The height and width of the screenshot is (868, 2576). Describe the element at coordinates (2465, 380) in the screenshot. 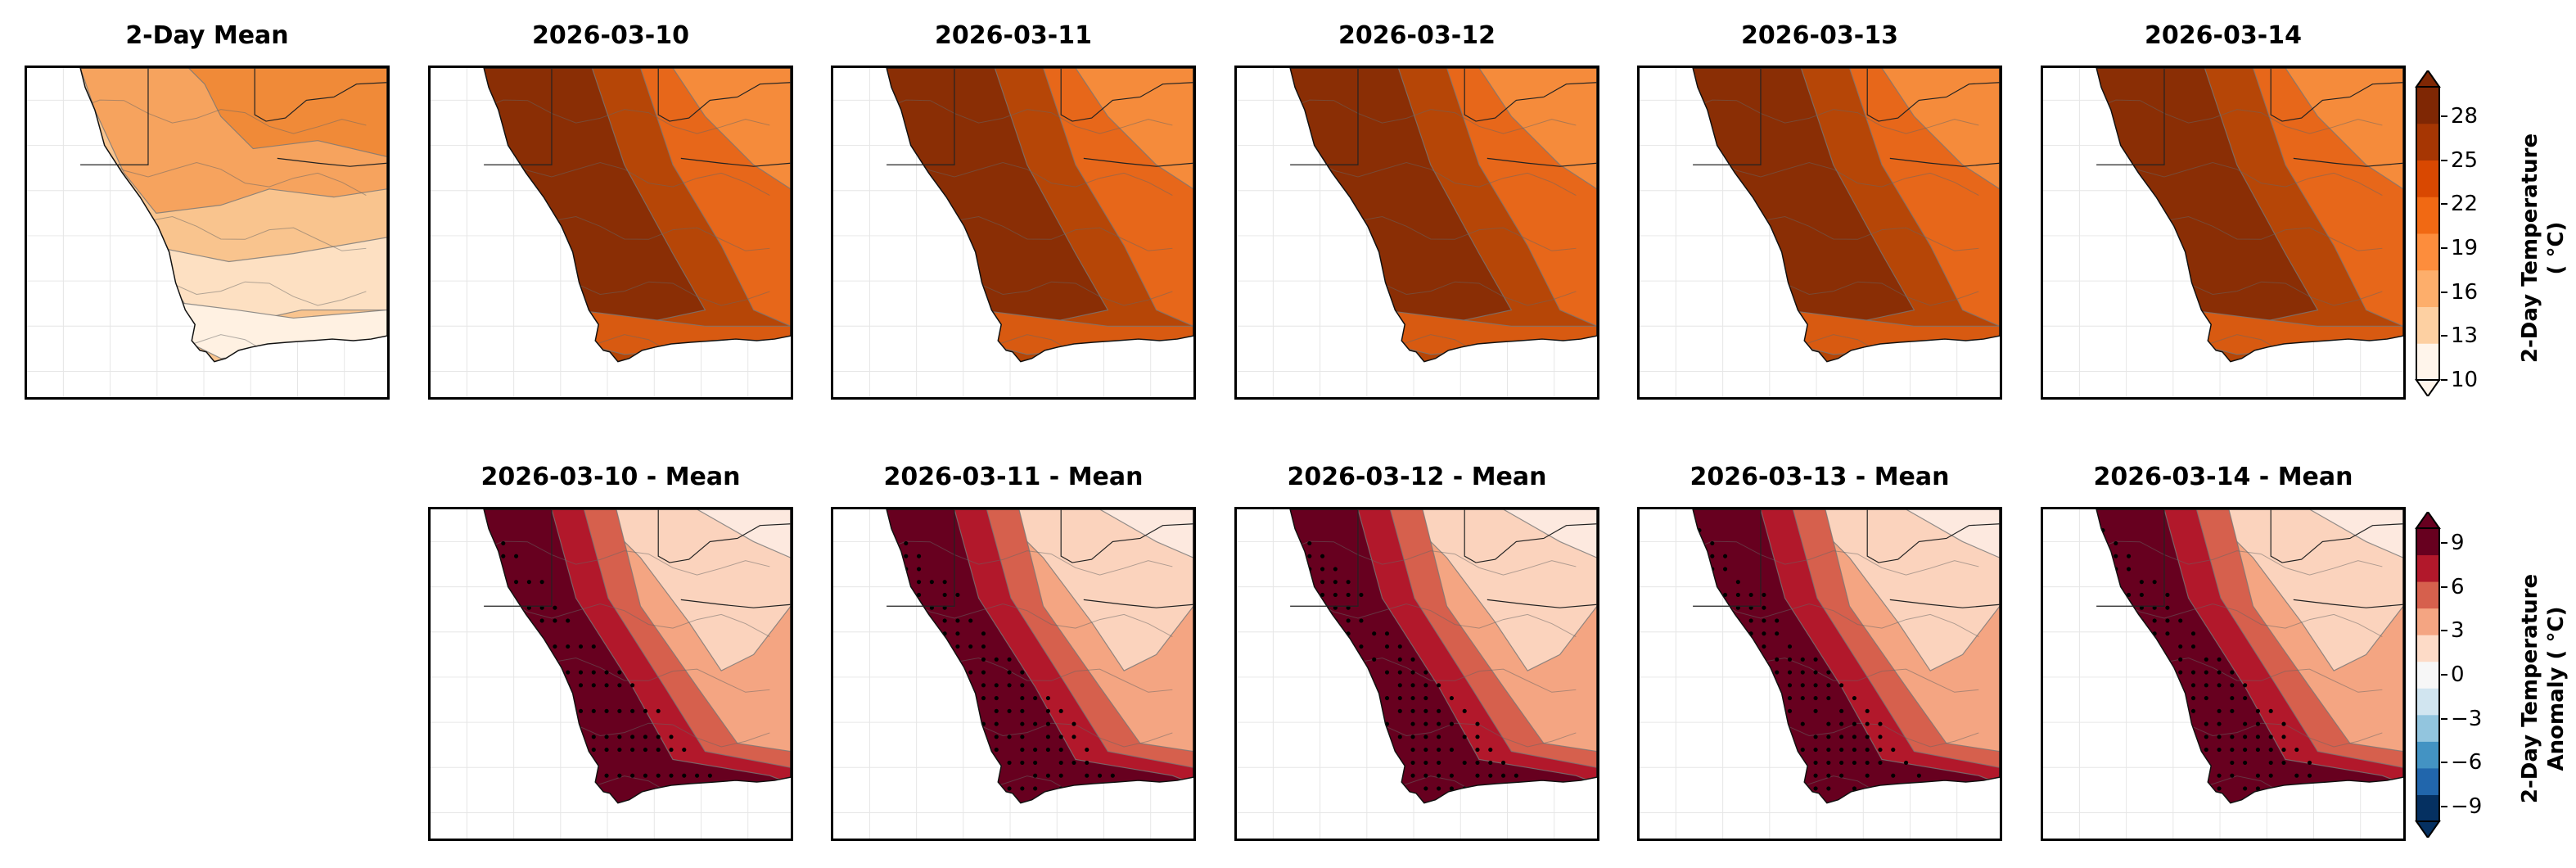

I see `temperature-colorbar-tick-label: 10` at that location.